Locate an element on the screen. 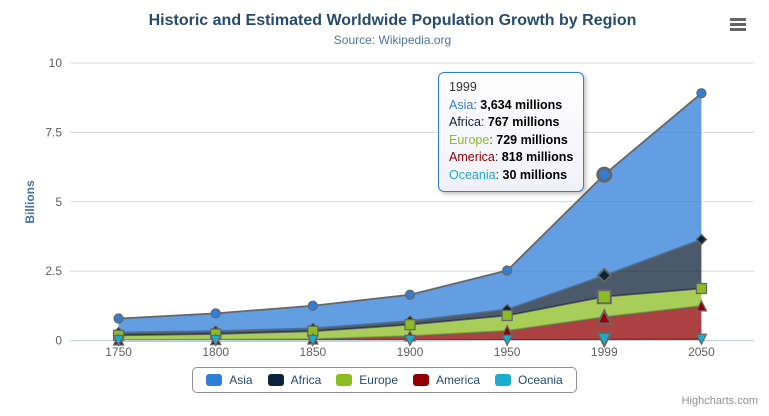  marker-europe-1999 is located at coordinates (604, 297).